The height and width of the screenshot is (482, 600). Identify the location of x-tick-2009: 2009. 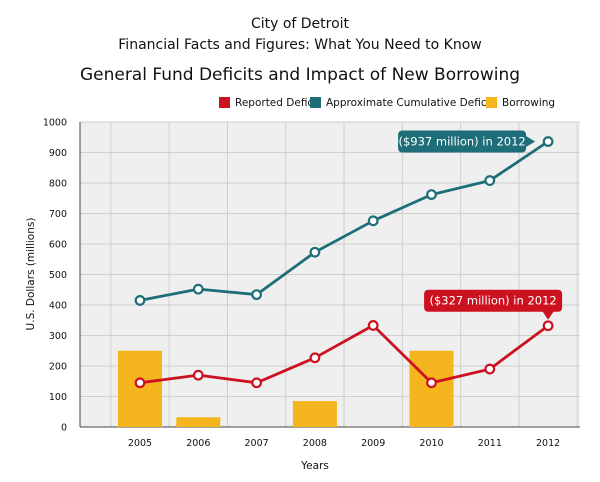
(373, 443).